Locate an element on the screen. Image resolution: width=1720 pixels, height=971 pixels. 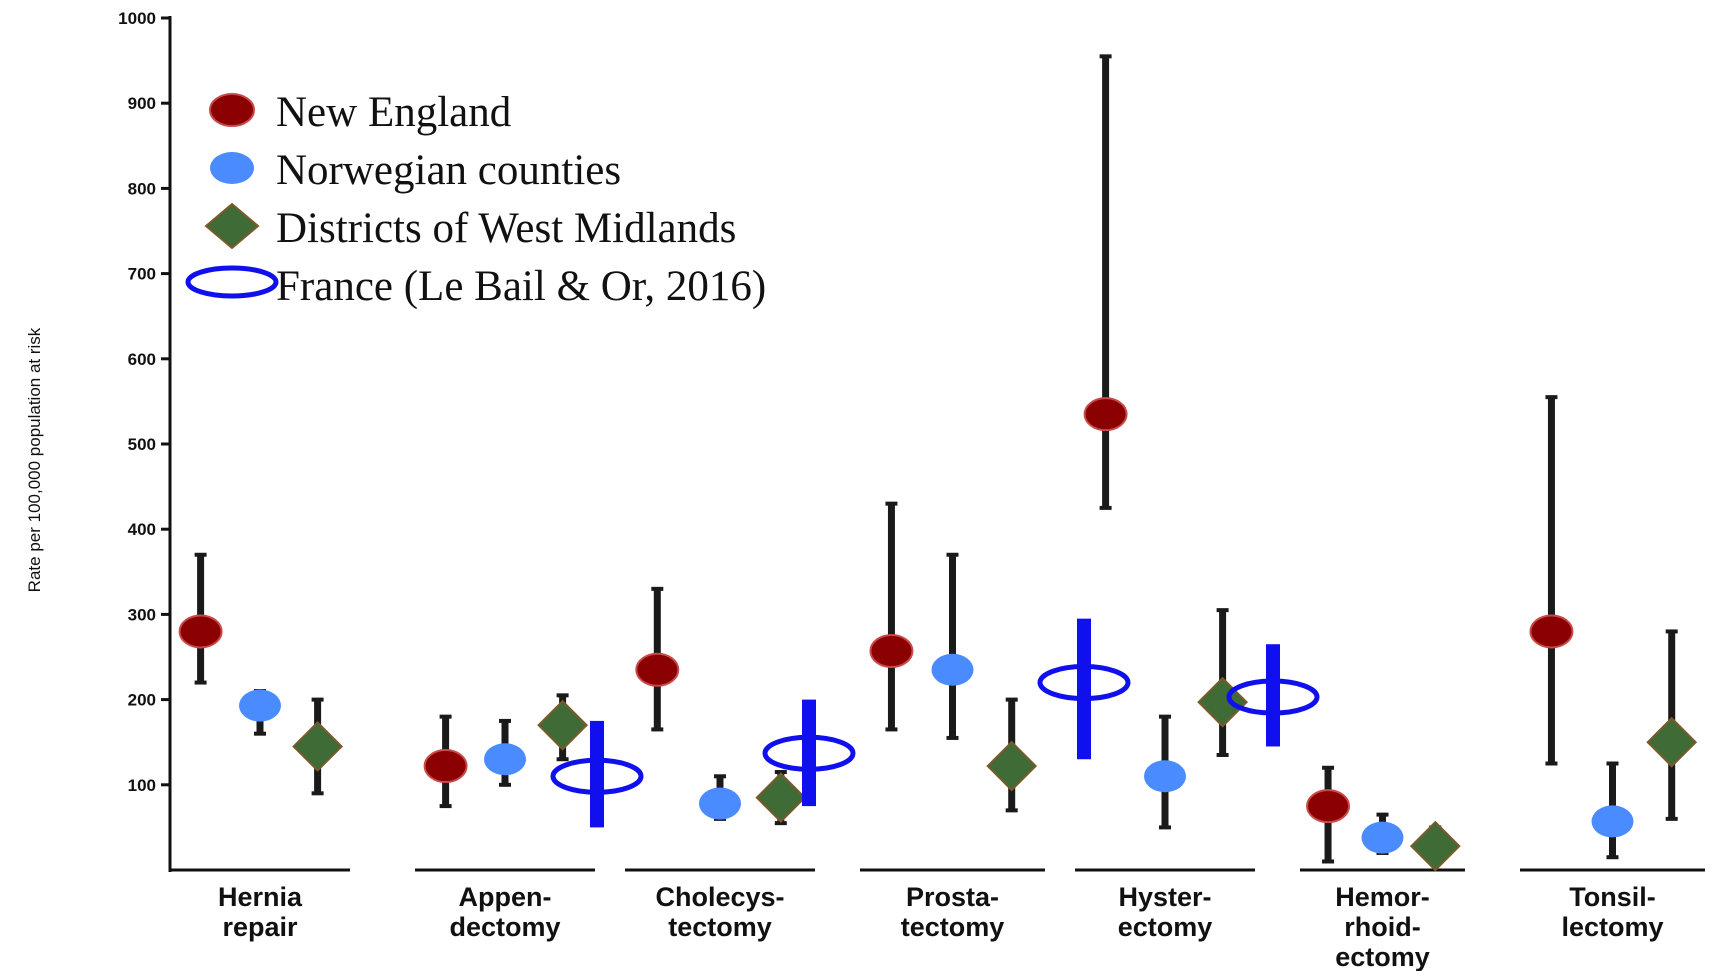
point-districts-of-west-midlands-hernia is located at coordinates (318, 746).